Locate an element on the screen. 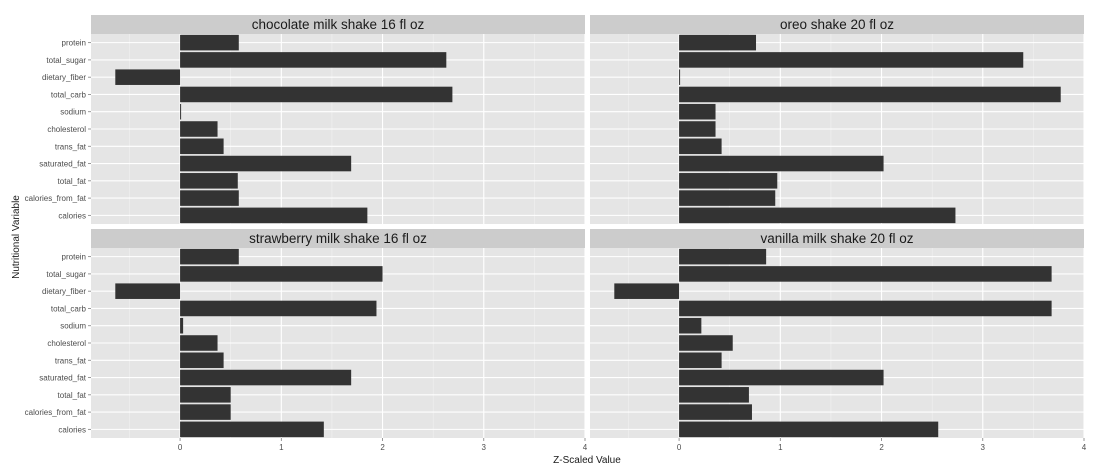 This screenshot has width=1100, height=474. facet-title: strawberry milk shake 16 fl oz is located at coordinates (338, 238).